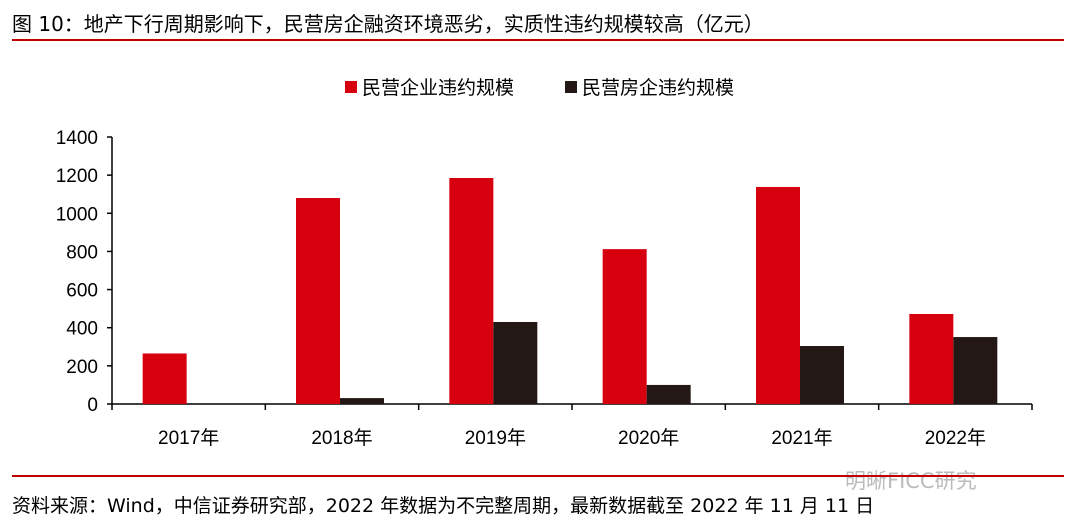 This screenshot has width=1080, height=529. I want to click on y-tick-label: 1400, so click(77, 138).